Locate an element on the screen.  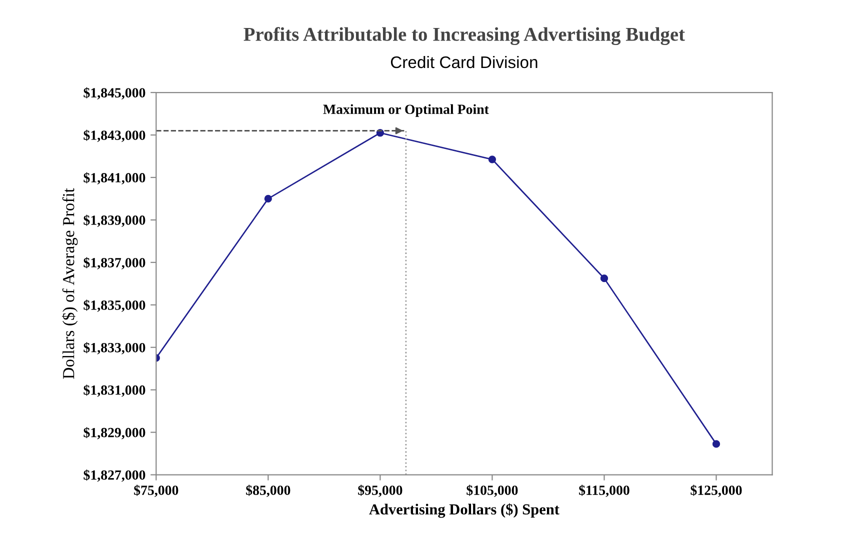
y-tick-label: $1,833,000 is located at coordinates (115, 348).